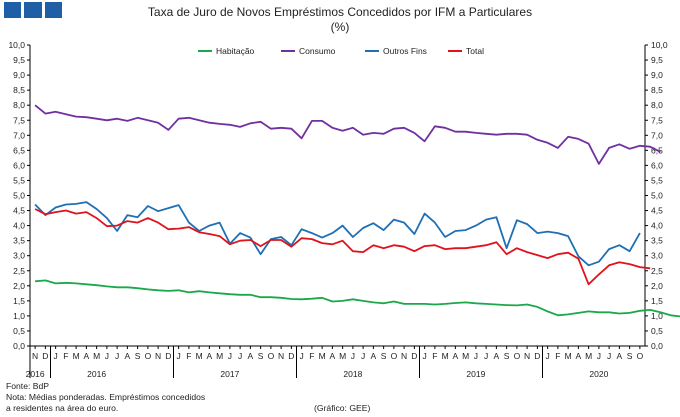 The height and width of the screenshot is (417, 680). I want to click on y-tick-label-left: 0,0, so click(19, 346).